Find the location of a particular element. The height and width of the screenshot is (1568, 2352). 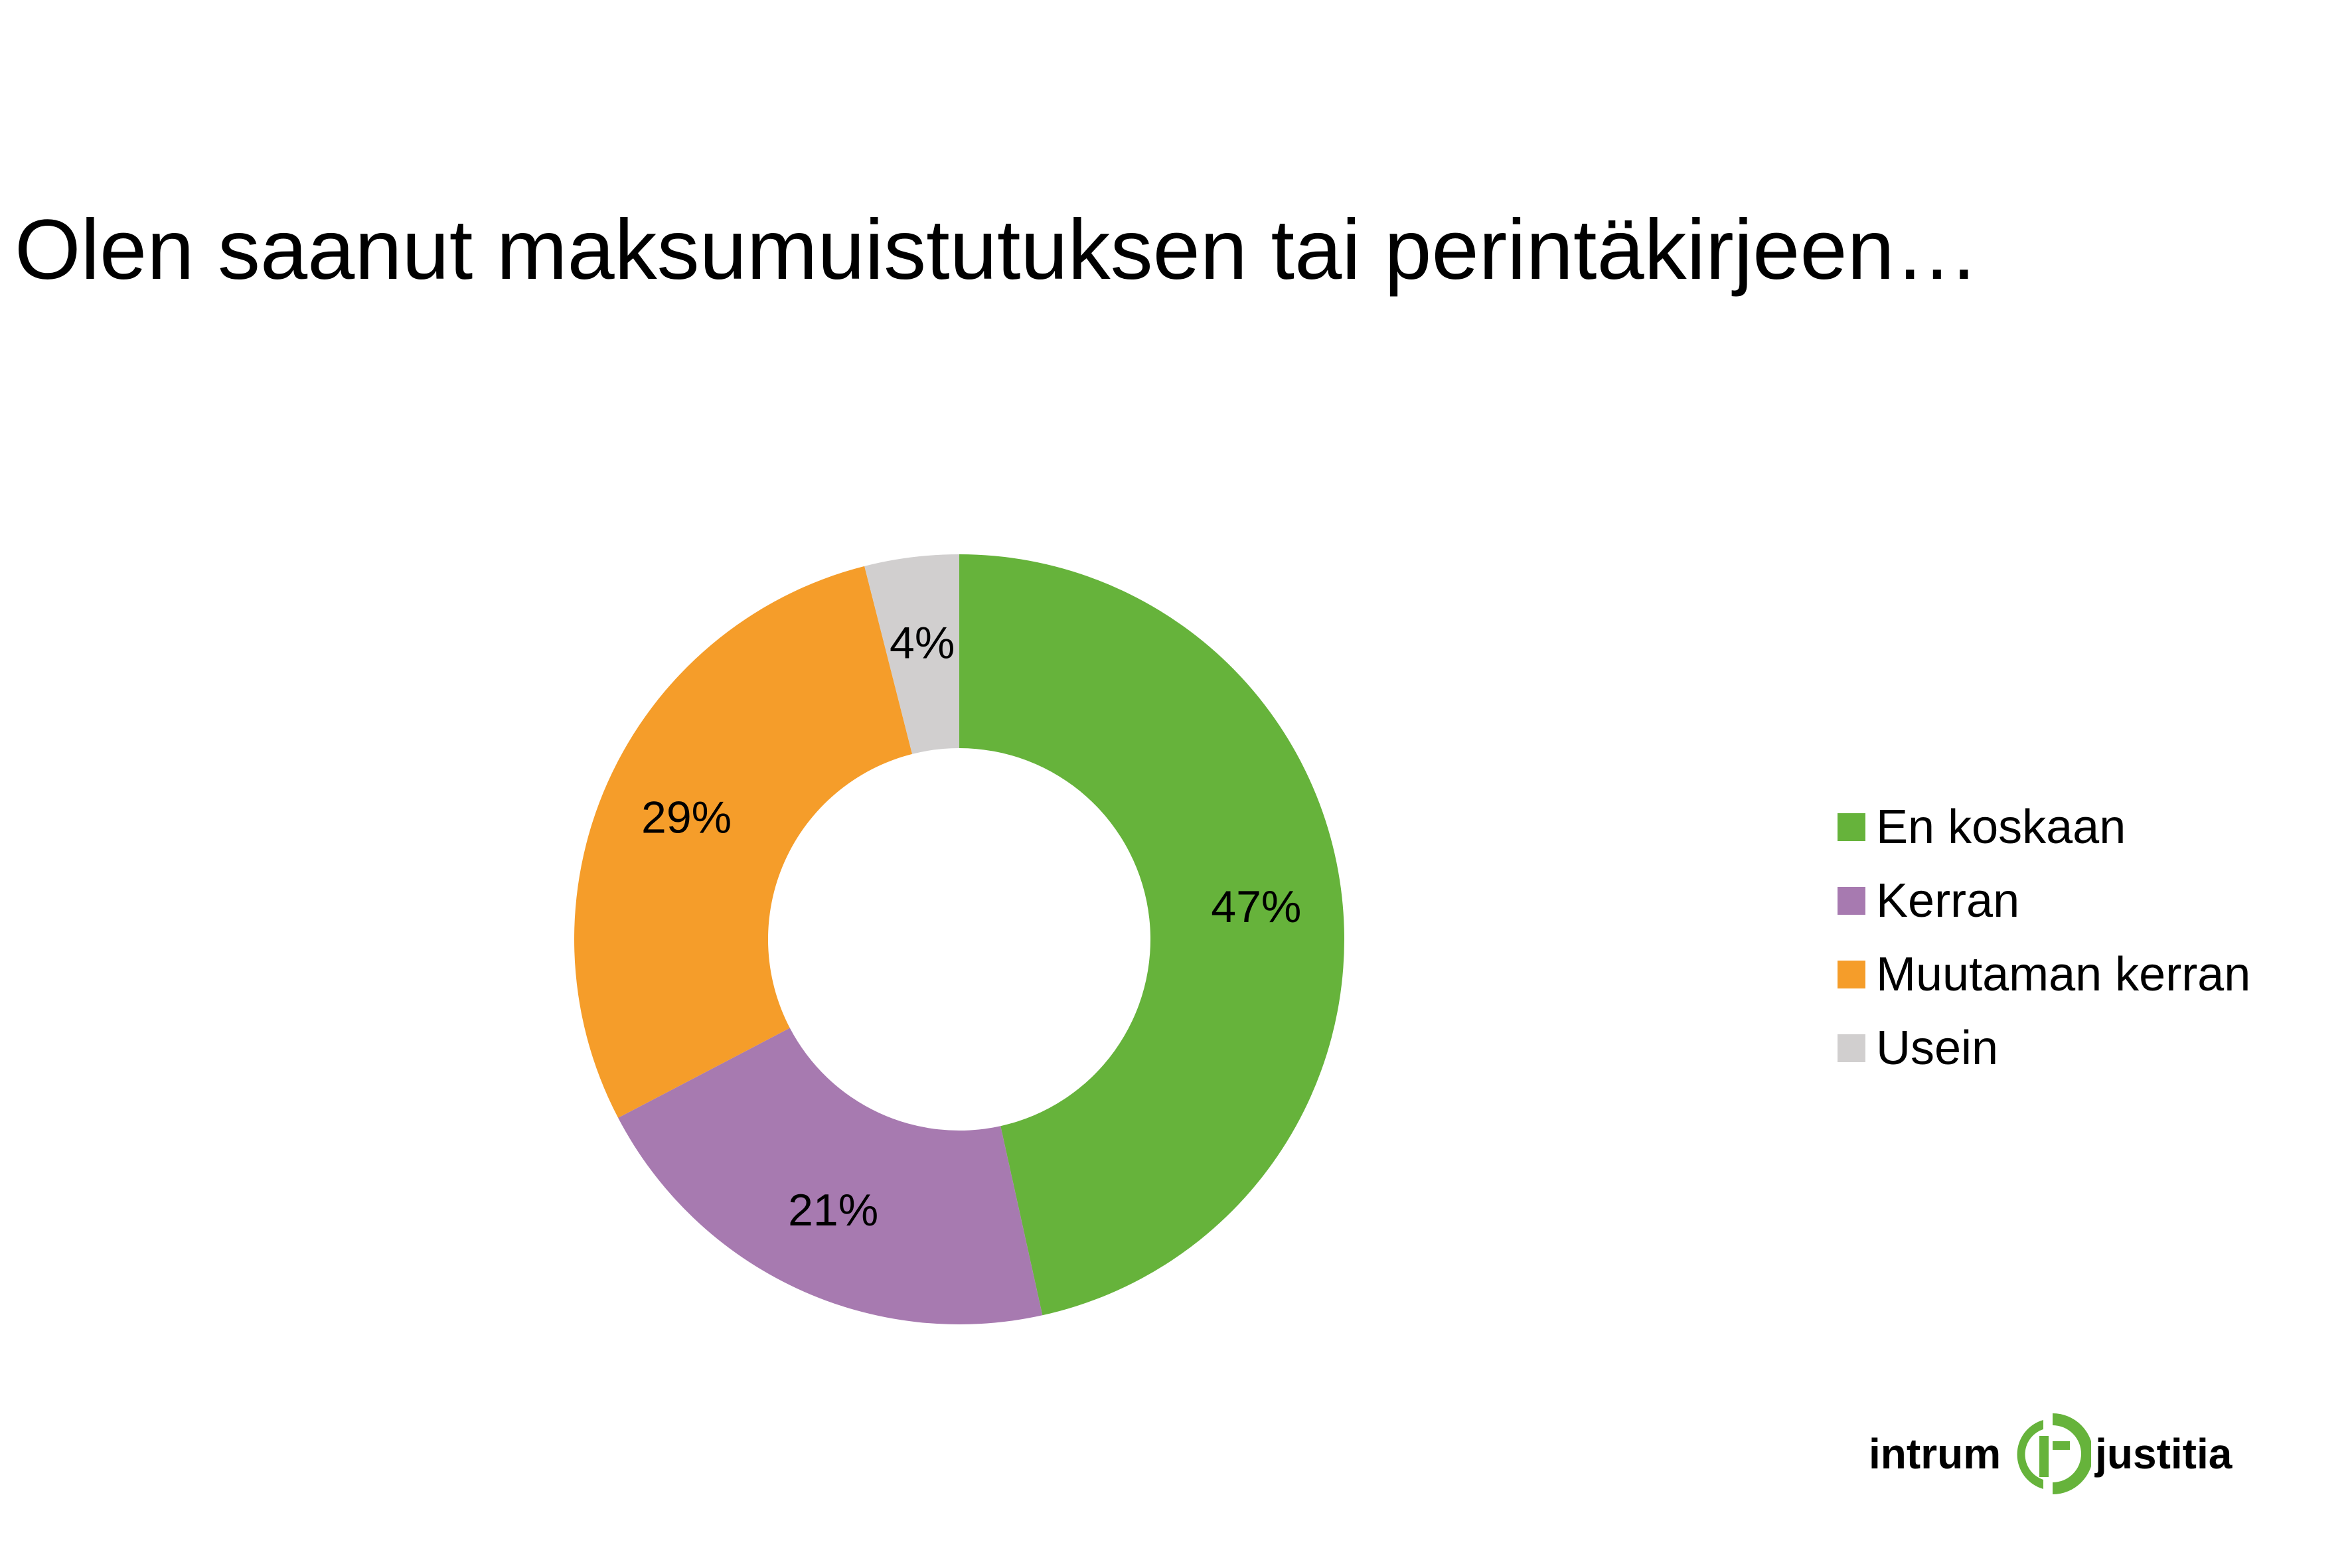

data-label-kerran: 21% is located at coordinates (833, 1210).